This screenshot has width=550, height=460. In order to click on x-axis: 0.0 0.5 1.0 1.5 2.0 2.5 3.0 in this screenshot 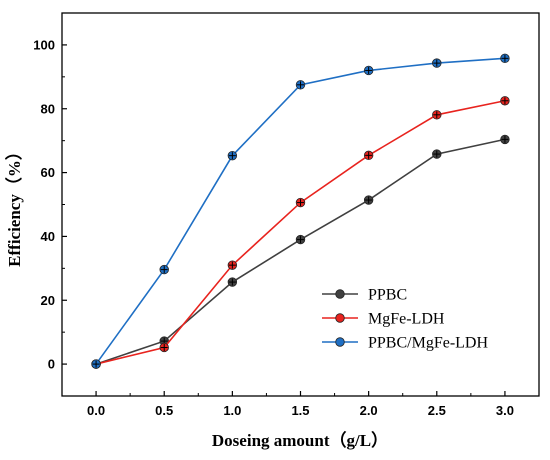, I will do `click(300, 404)`.